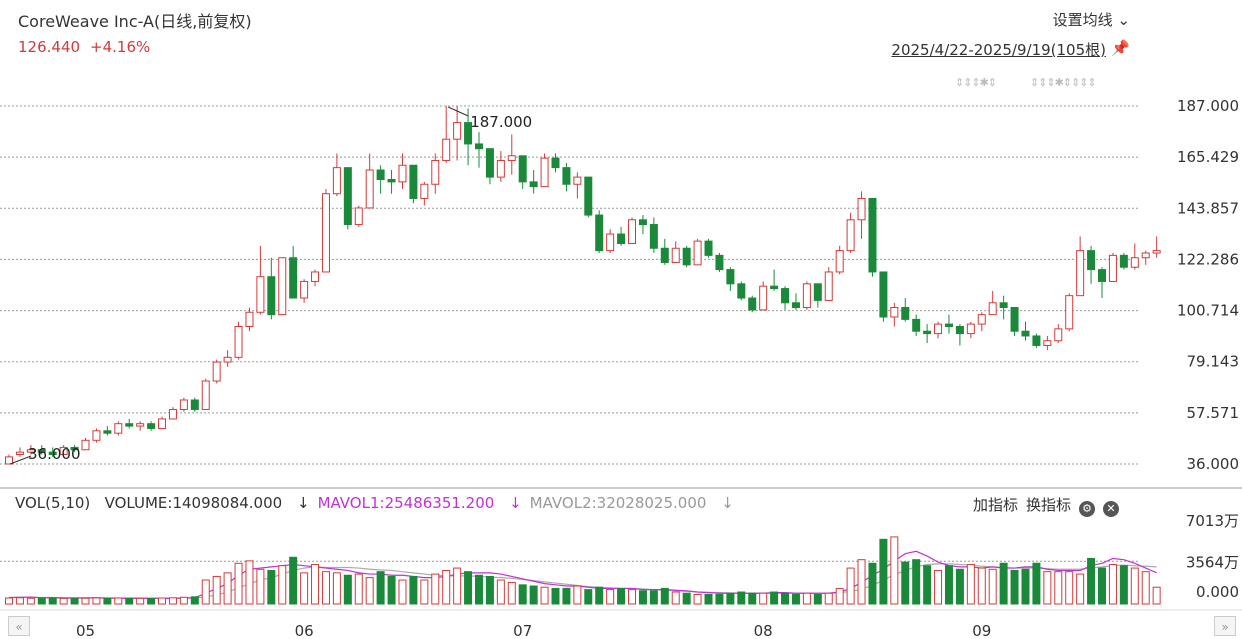  I want to click on high-pointer-arrow, so click(458, 111).